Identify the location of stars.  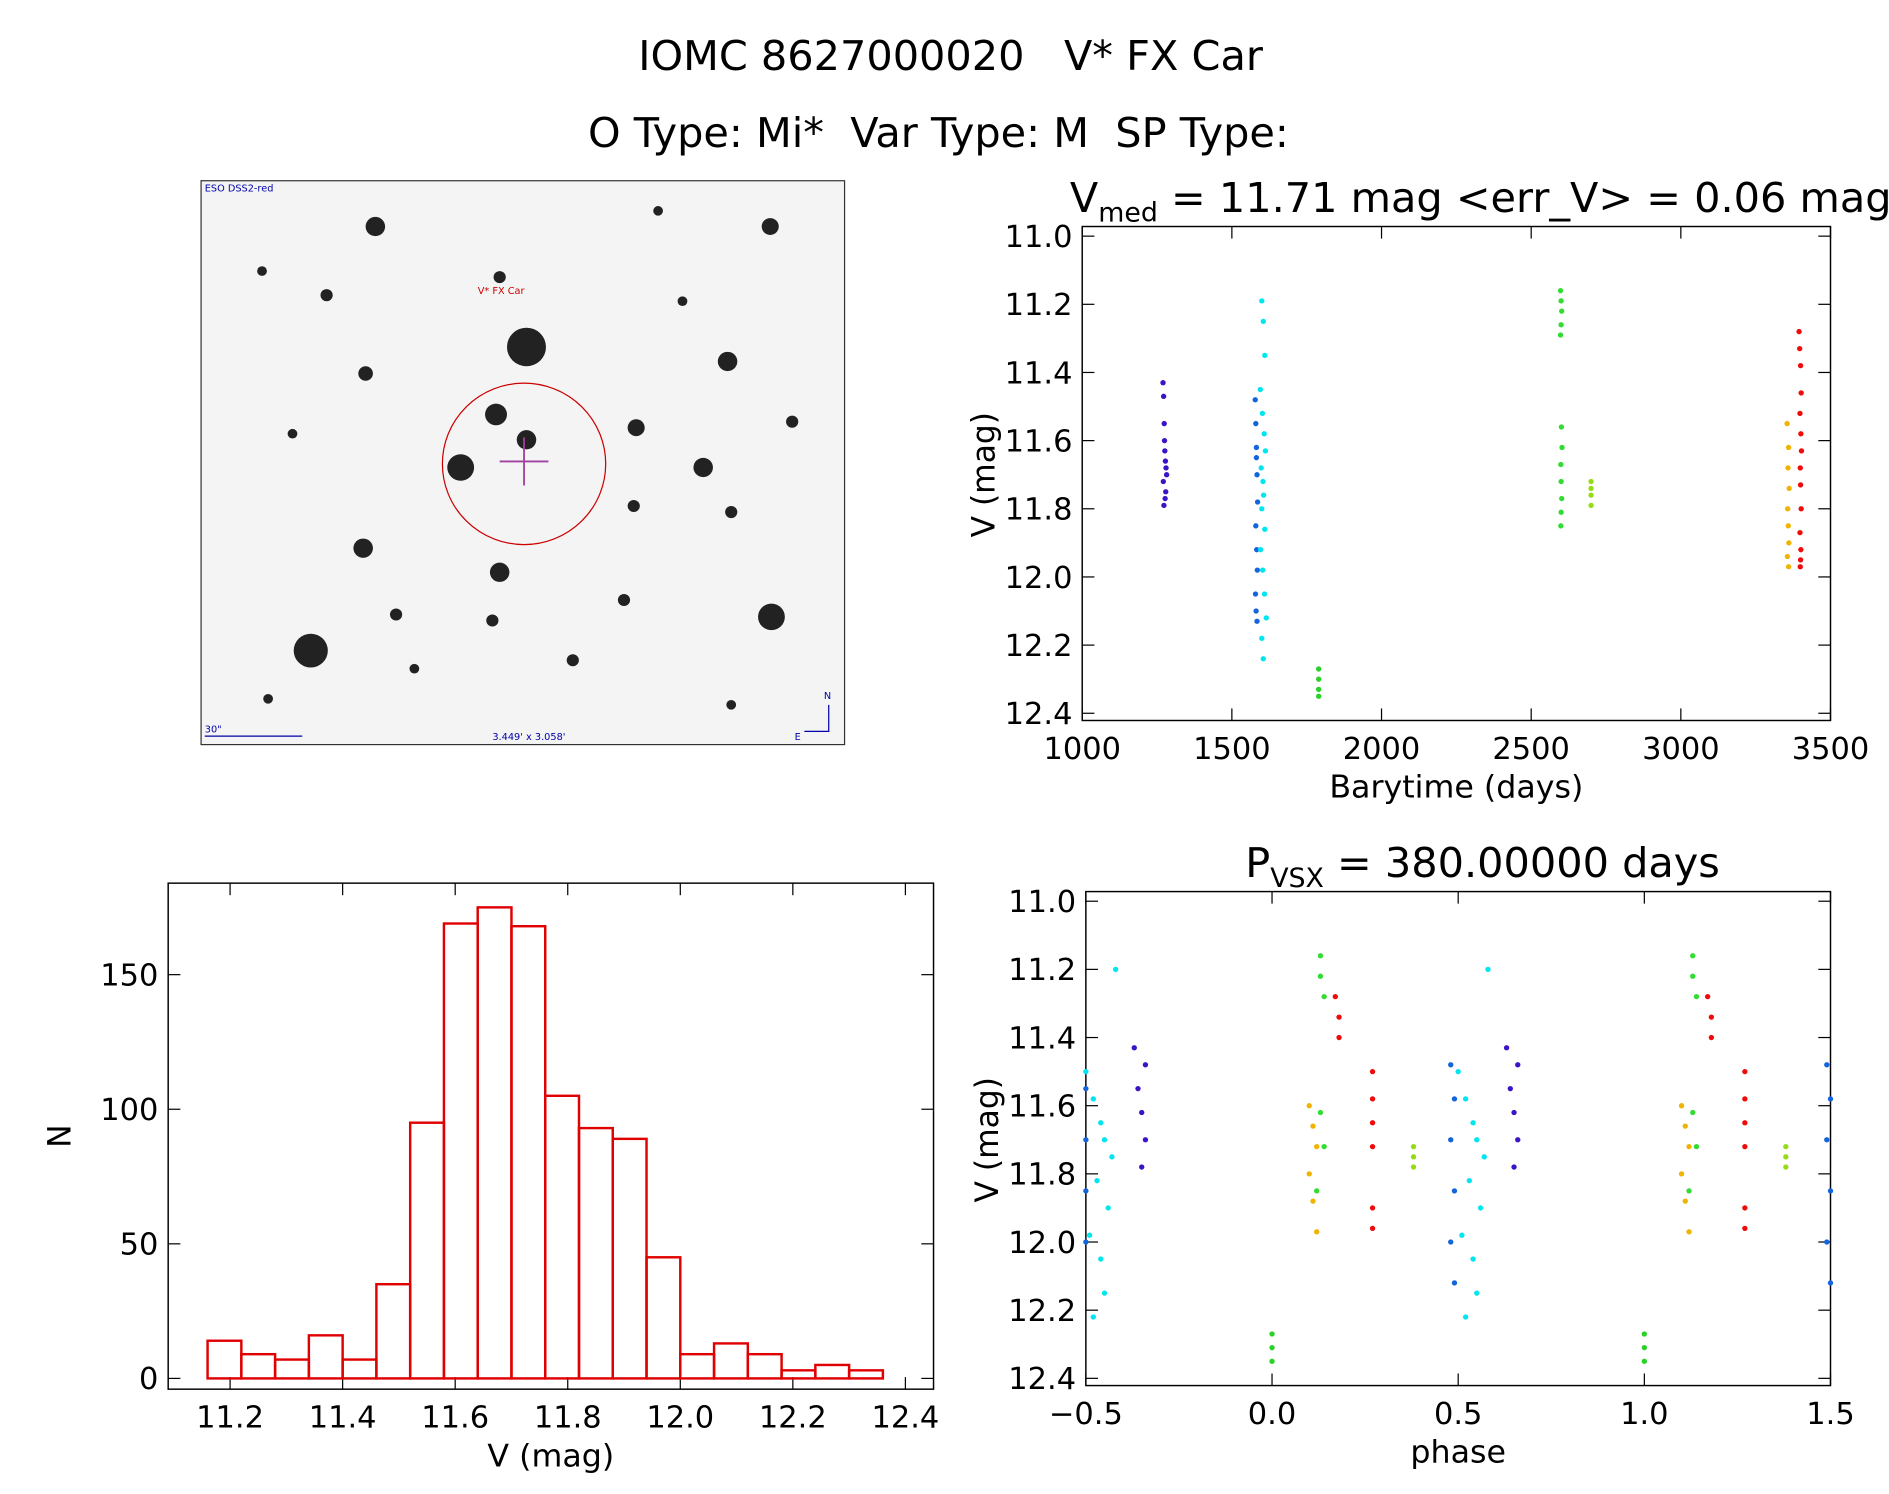
(528, 458).